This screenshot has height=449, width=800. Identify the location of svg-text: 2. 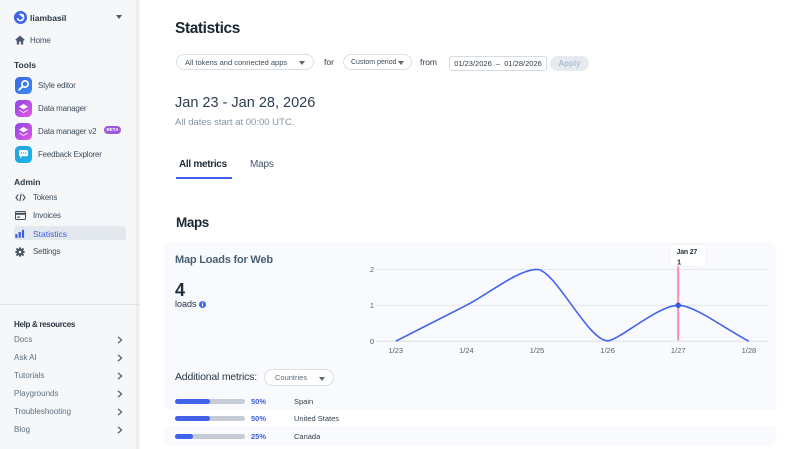
(372, 269).